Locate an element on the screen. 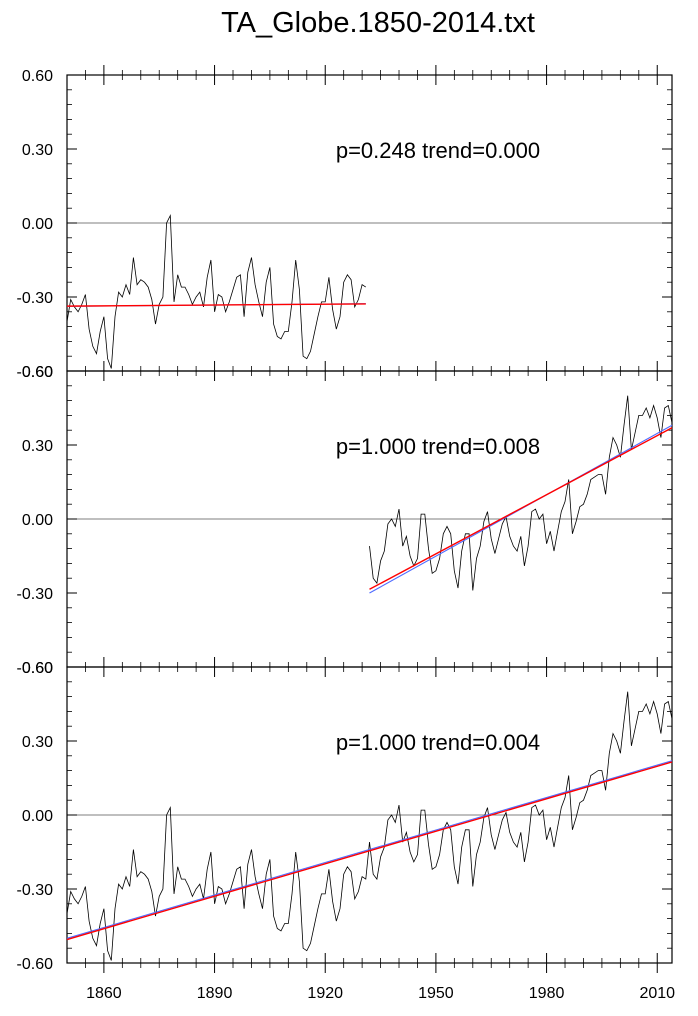  x-tick-label: 2010 is located at coordinates (657, 993).